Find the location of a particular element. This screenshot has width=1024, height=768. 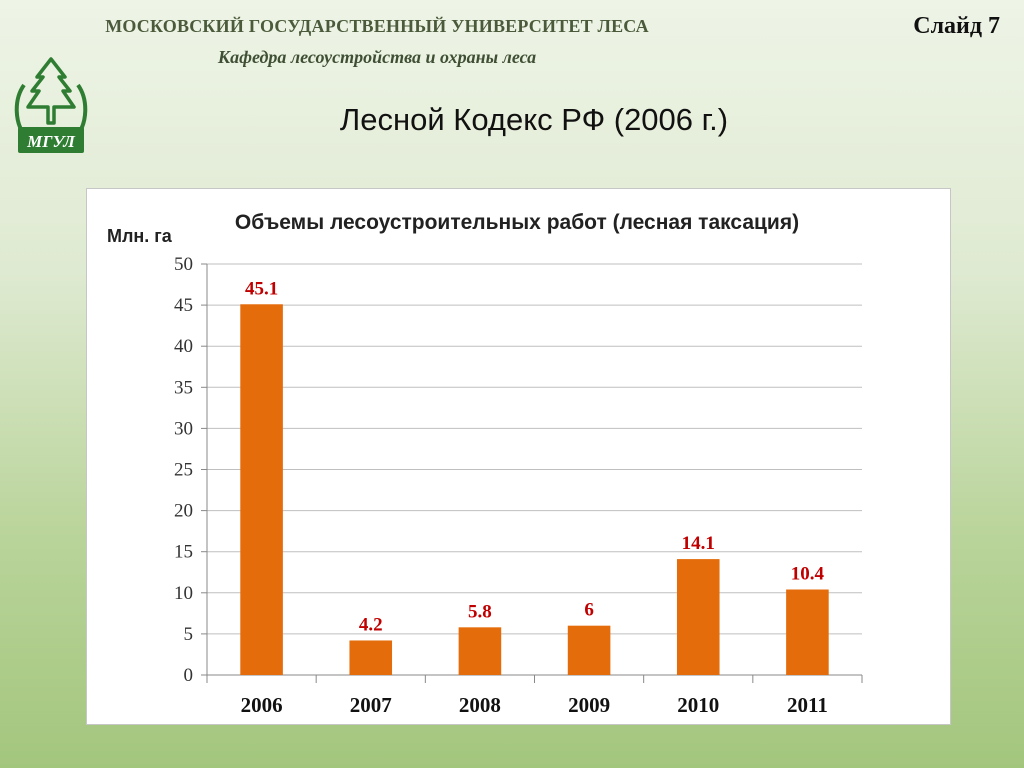

bar-2009 is located at coordinates (589, 650).